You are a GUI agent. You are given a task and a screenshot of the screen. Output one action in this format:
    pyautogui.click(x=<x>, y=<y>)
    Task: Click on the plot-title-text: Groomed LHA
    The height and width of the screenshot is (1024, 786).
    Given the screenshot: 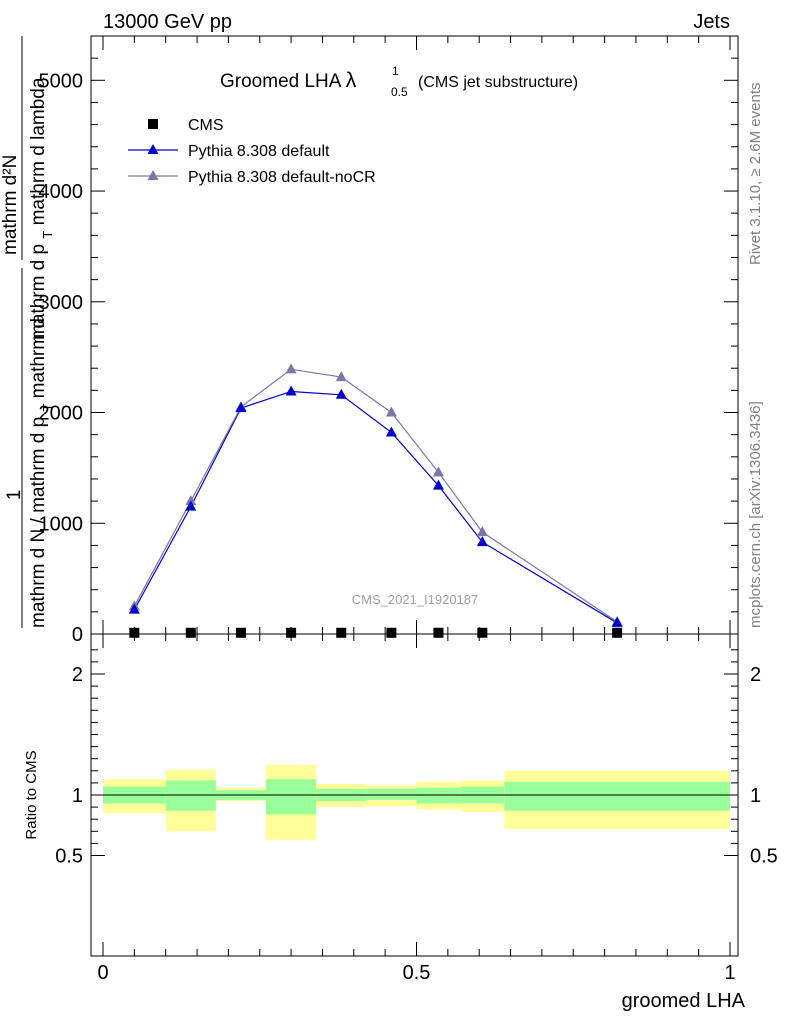 What is the action you would take?
    pyautogui.click(x=281, y=81)
    